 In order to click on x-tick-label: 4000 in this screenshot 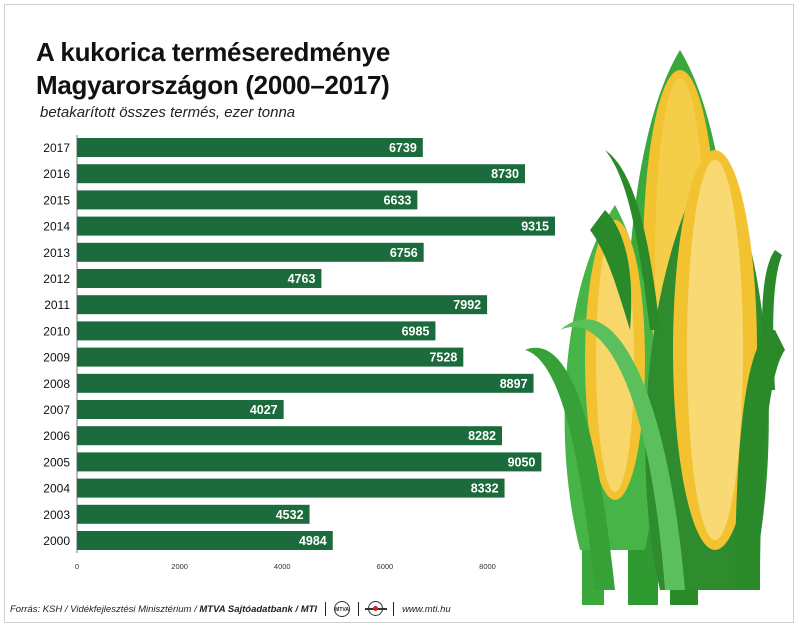, I will do `click(282, 566)`.